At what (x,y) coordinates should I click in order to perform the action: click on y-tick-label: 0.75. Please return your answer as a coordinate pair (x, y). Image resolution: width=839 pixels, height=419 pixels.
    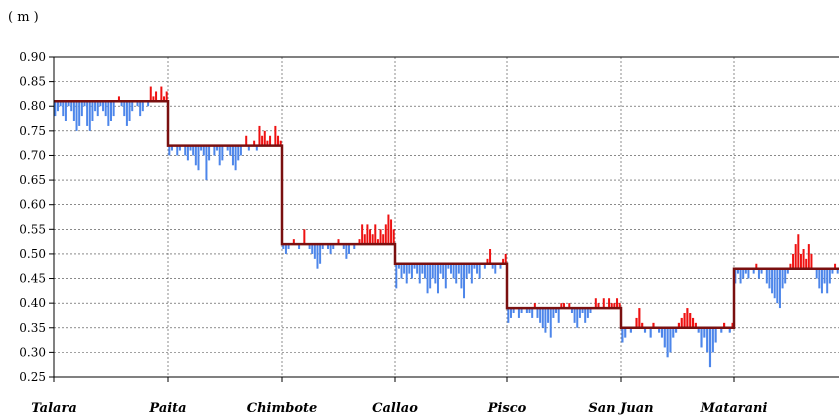
    Looking at the image, I should click on (32, 131).